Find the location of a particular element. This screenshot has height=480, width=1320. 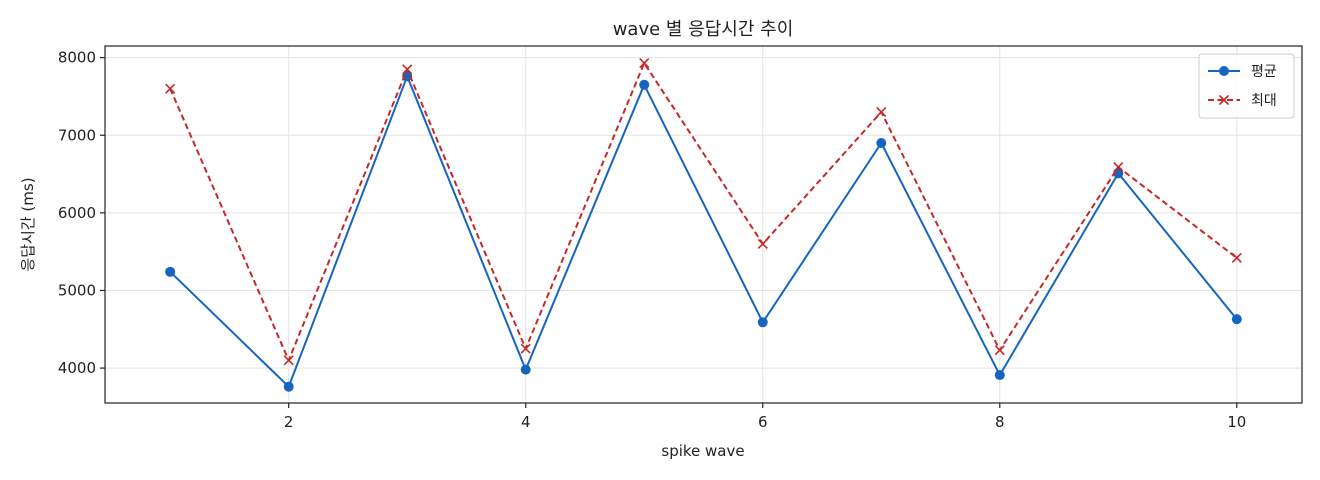

y-axis-label: 응답시간 (ms) is located at coordinates (28, 224).